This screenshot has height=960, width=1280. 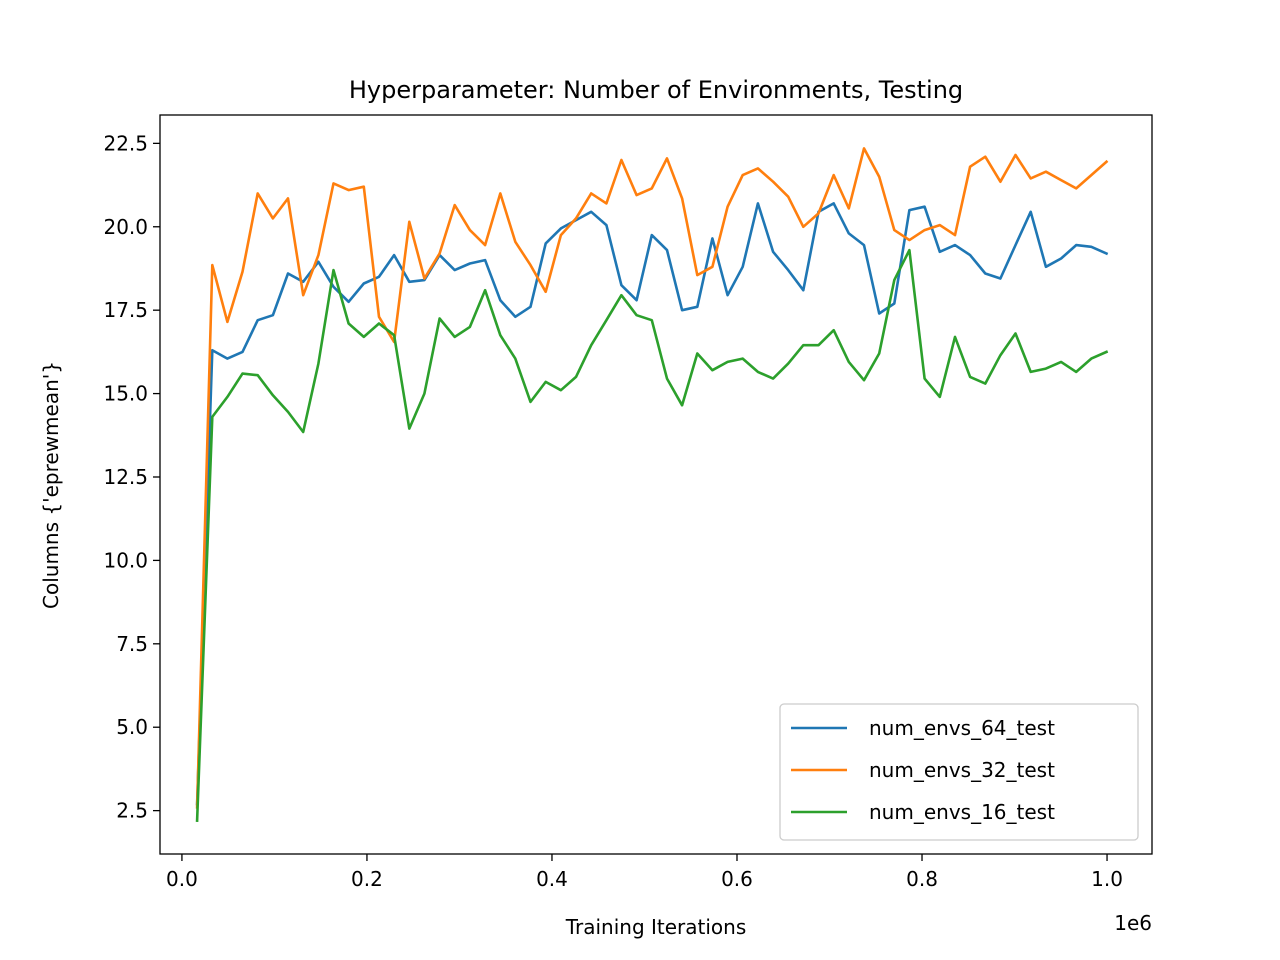 What do you see at coordinates (1133, 923) in the screenshot?
I see `x-axis-offset-label: 1e6` at bounding box center [1133, 923].